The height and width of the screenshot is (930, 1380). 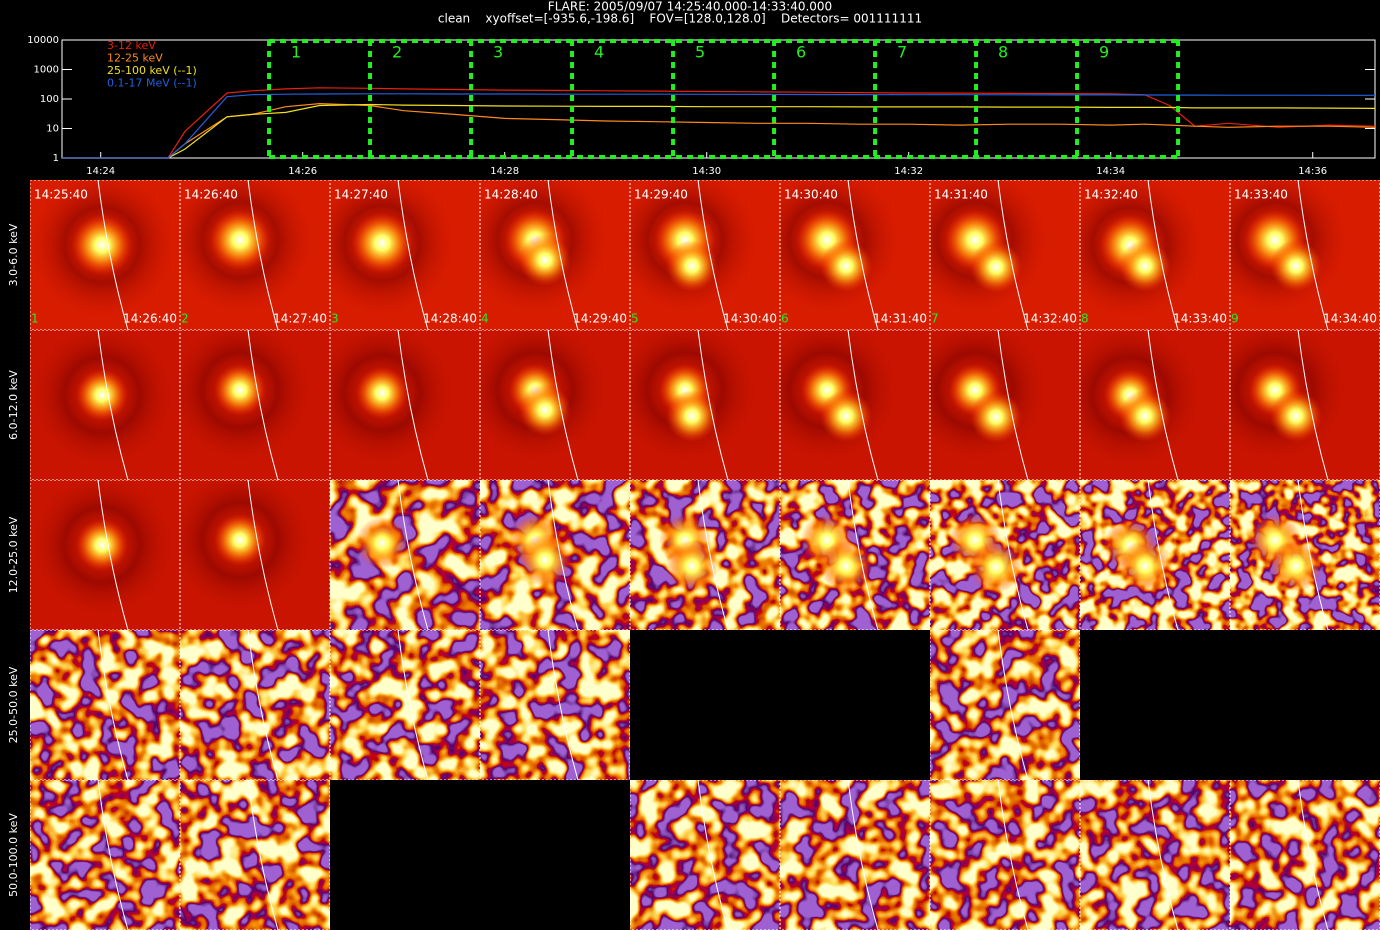 I want to click on interval-number: 6, so click(x=801, y=52).